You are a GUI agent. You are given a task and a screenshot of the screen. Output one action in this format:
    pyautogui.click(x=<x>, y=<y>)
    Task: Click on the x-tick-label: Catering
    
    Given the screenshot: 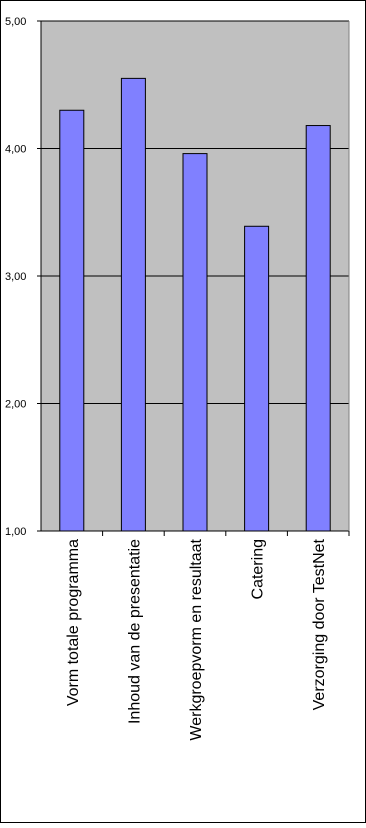 What is the action you would take?
    pyautogui.click(x=258, y=569)
    